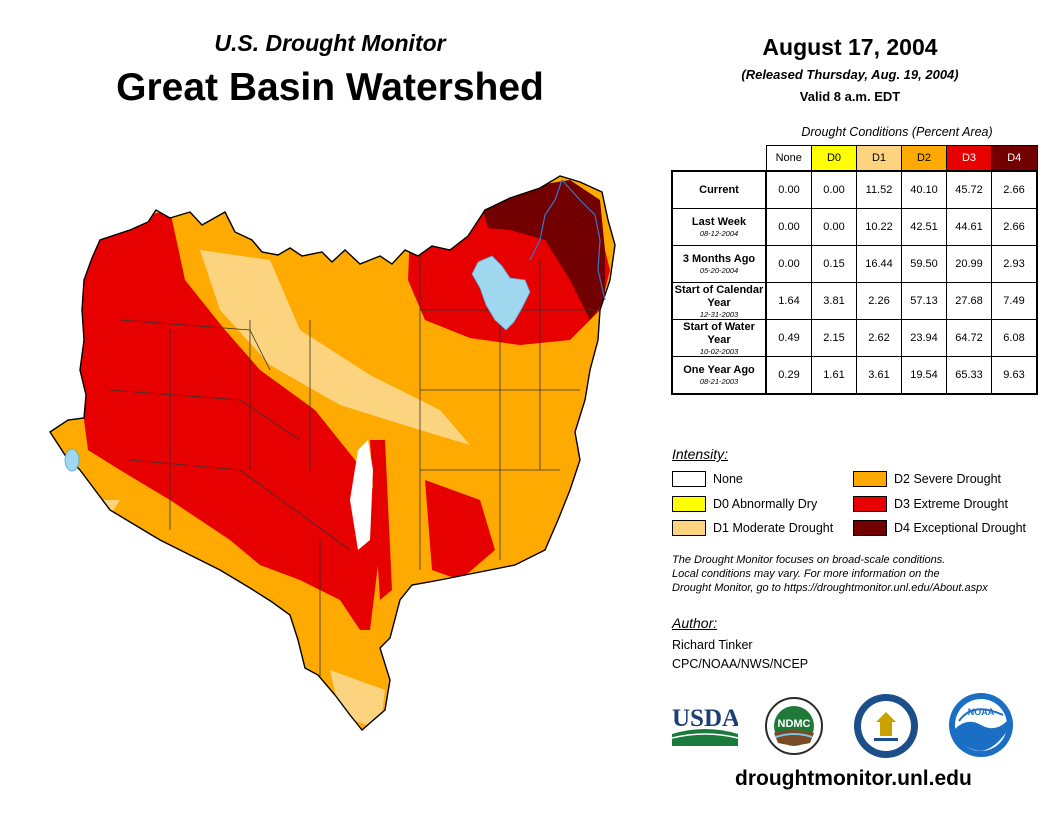 This screenshot has width=1056, height=816. I want to click on table-cell: 2.26, so click(879, 301).